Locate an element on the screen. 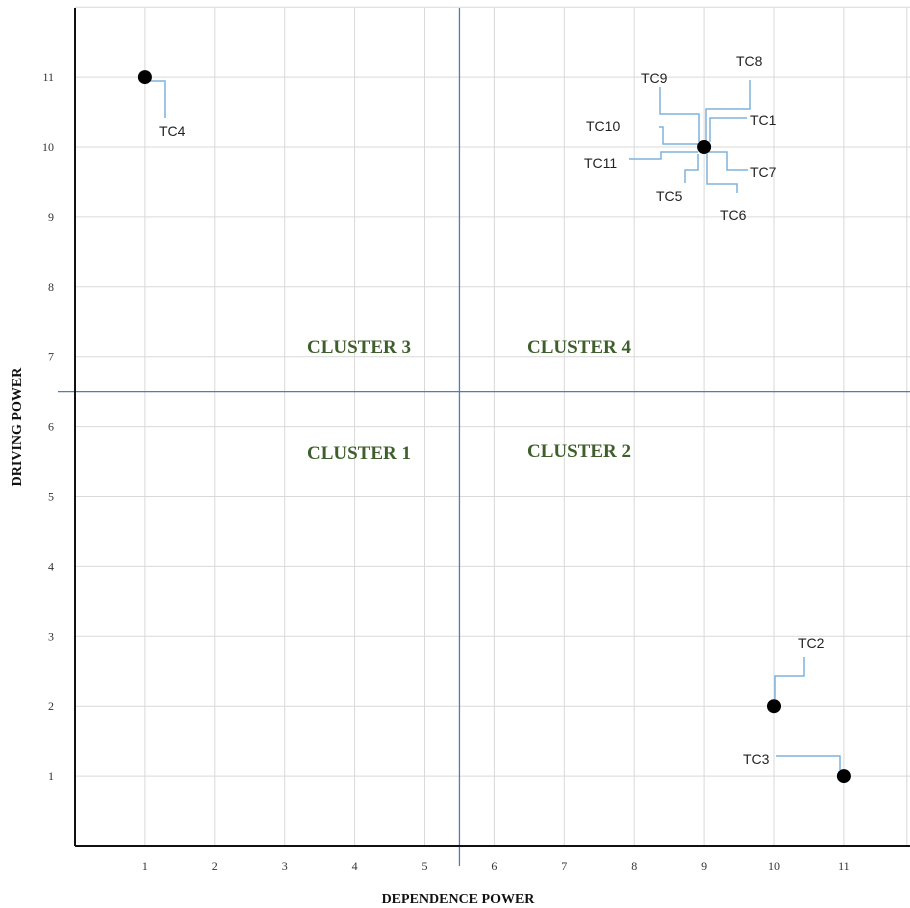  y-tick-label: 6 is located at coordinates (51, 427).